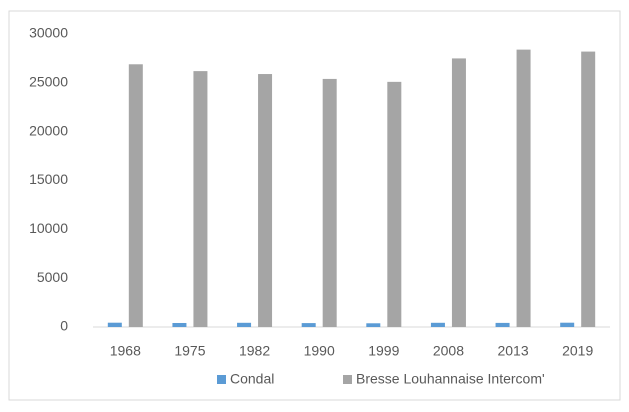 This screenshot has height=412, width=629. What do you see at coordinates (252, 379) in the screenshot?
I see `legend-label: Condal` at bounding box center [252, 379].